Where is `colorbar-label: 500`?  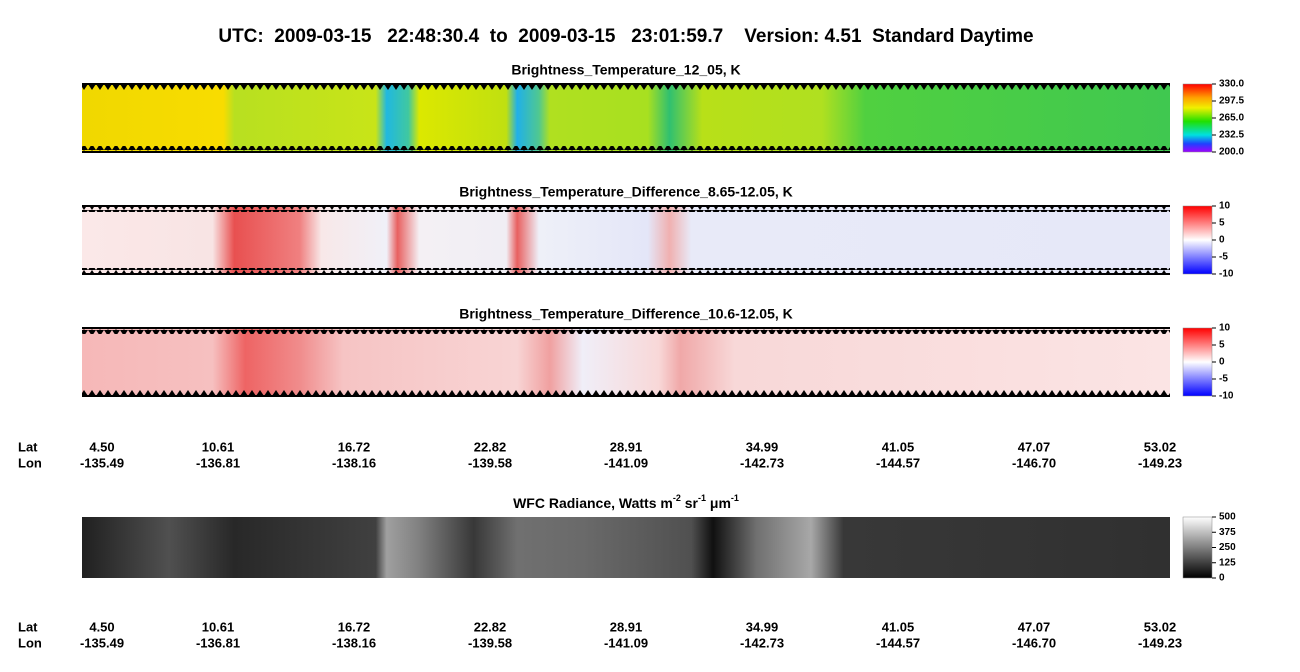 colorbar-label: 500 is located at coordinates (1227, 517).